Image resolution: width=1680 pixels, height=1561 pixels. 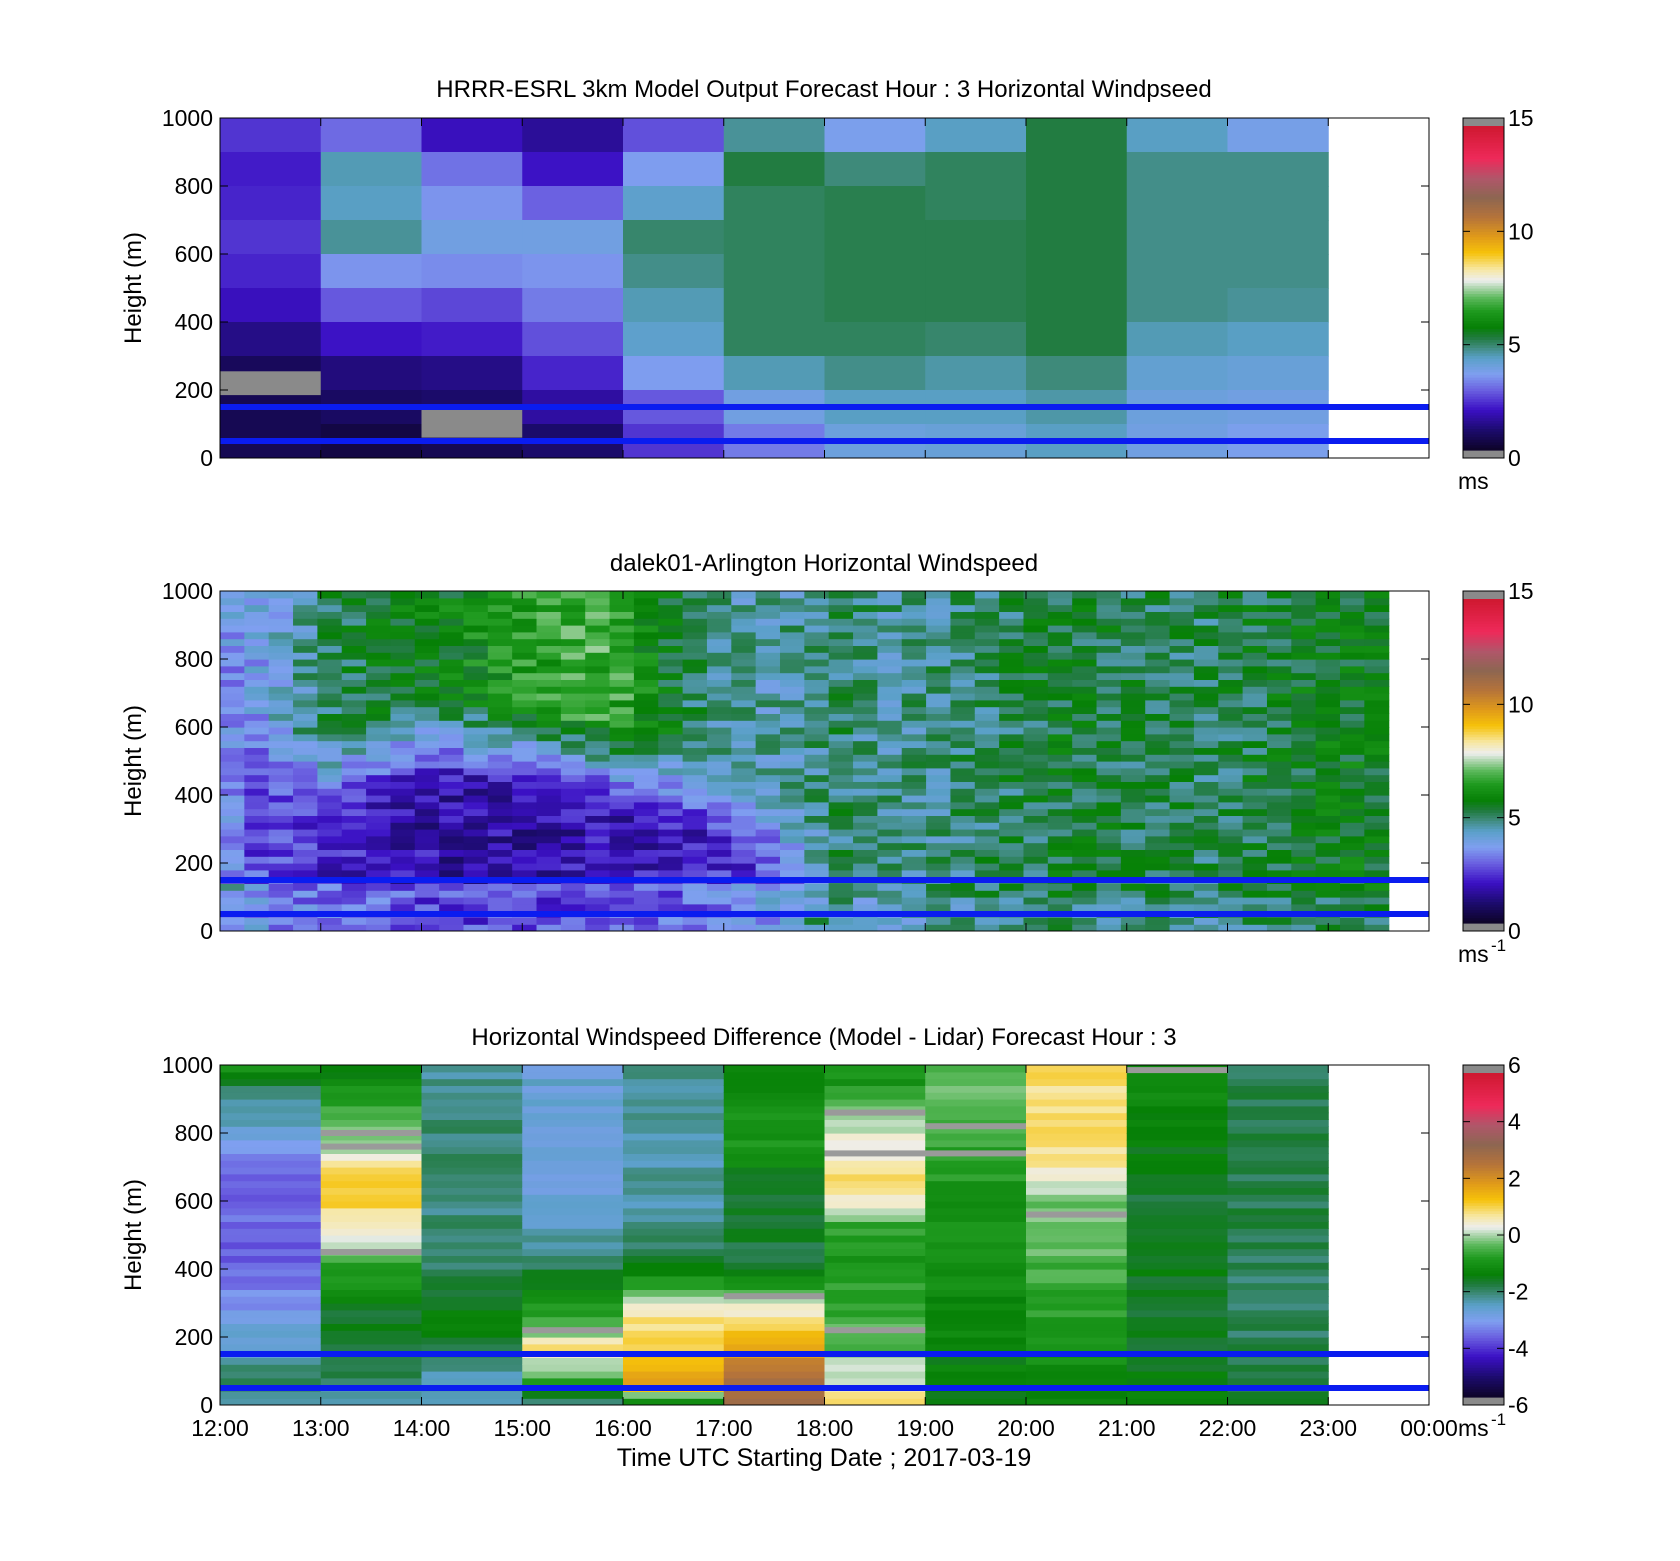 What do you see at coordinates (1026, 1428) in the screenshot?
I see `x-tick-label: 20:00` at bounding box center [1026, 1428].